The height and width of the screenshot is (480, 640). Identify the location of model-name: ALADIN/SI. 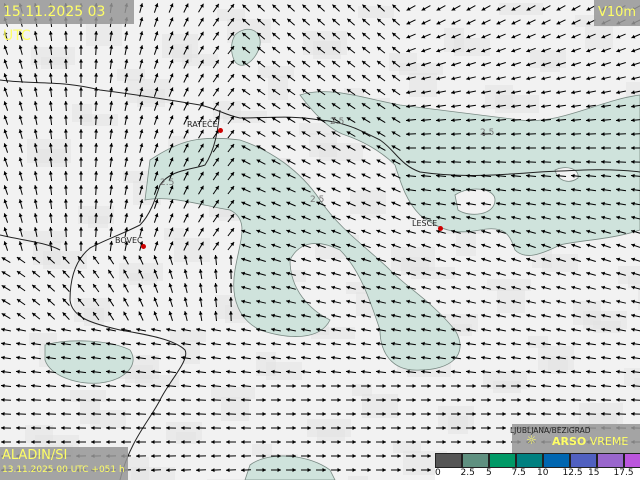
(35, 455).